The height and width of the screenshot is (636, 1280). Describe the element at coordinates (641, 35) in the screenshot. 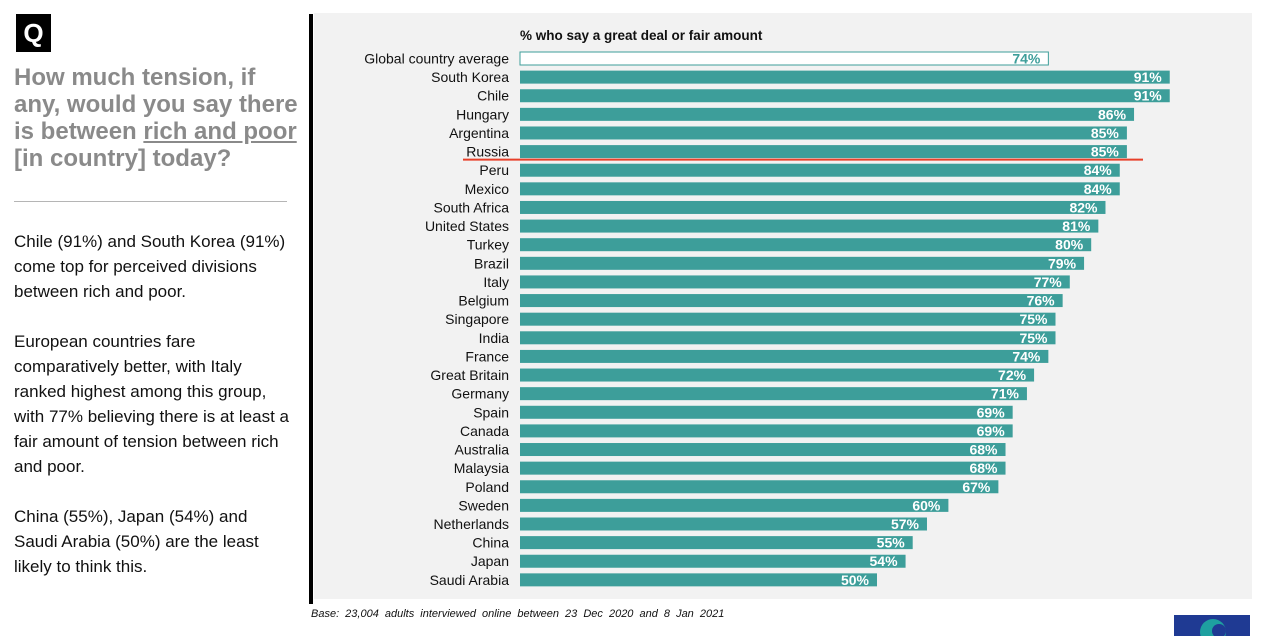

I see `chart-title: % who say a great deal or fair amount` at that location.